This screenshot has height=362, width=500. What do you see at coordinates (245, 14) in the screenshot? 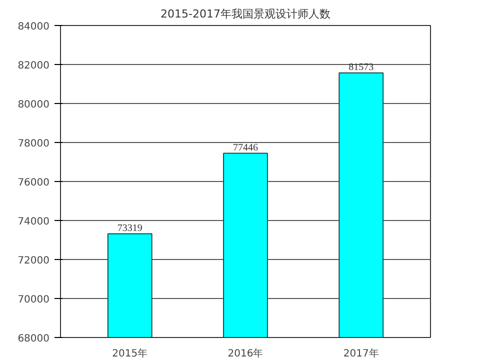
I see `chart-title: 2015-2017年我国景观设计师人数` at bounding box center [245, 14].